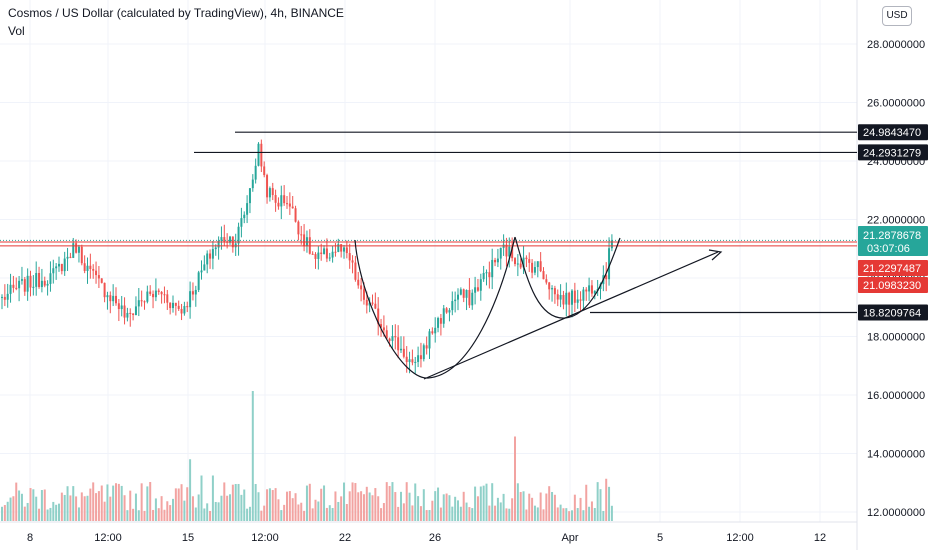 This screenshot has width=932, height=550. I want to click on x-tick-label: 22, so click(345, 538).